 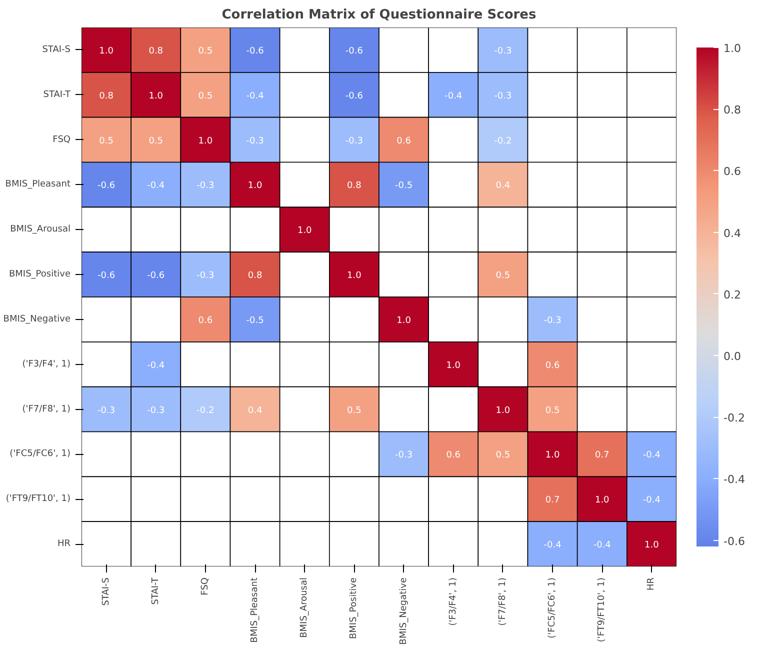 What do you see at coordinates (106, 591) in the screenshot?
I see `x-tick-label: STAI-S` at bounding box center [106, 591].